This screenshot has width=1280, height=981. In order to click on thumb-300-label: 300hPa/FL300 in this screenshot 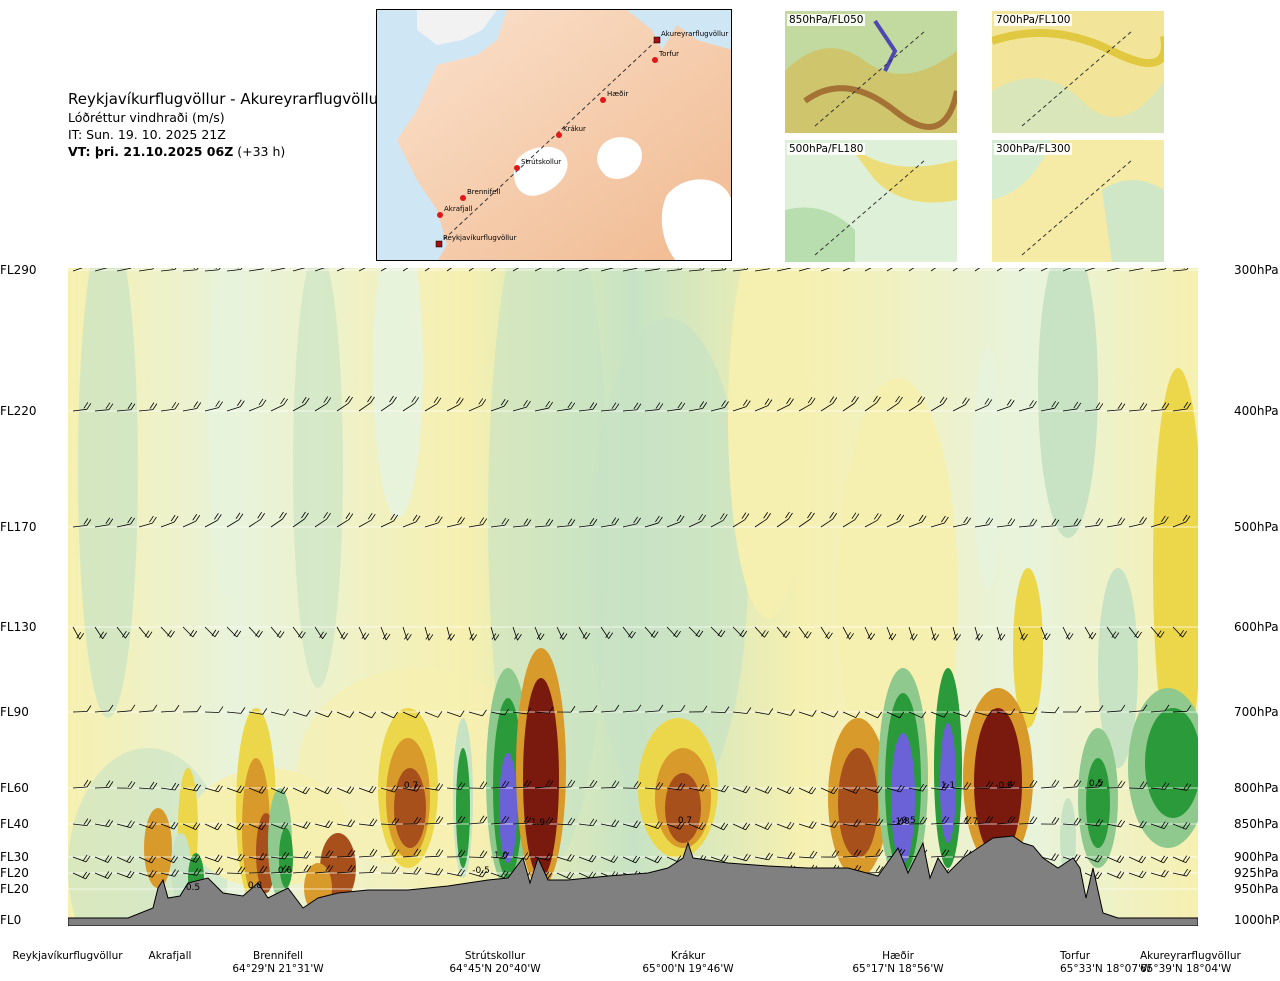, I will do `click(1033, 149)`.